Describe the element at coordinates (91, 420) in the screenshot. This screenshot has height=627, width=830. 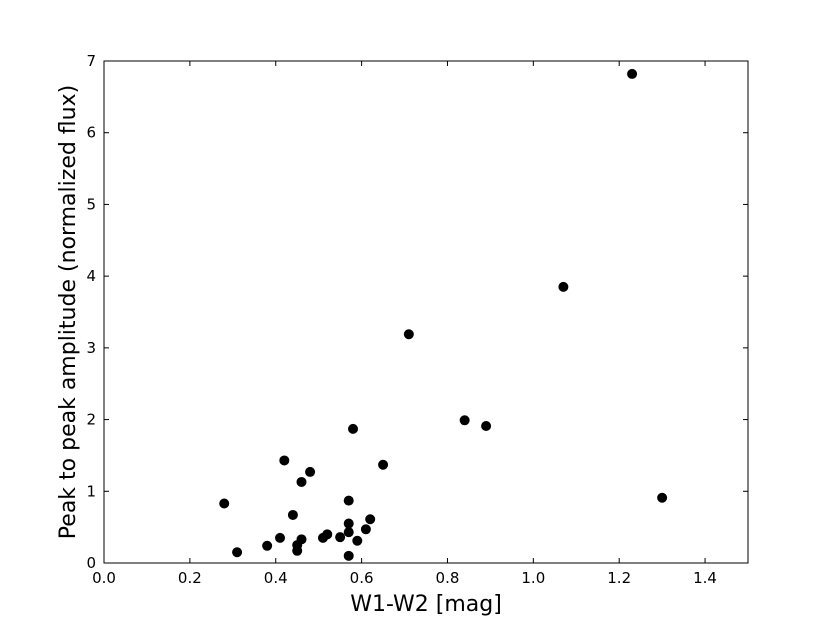
I see `y-tick-label: 2` at that location.